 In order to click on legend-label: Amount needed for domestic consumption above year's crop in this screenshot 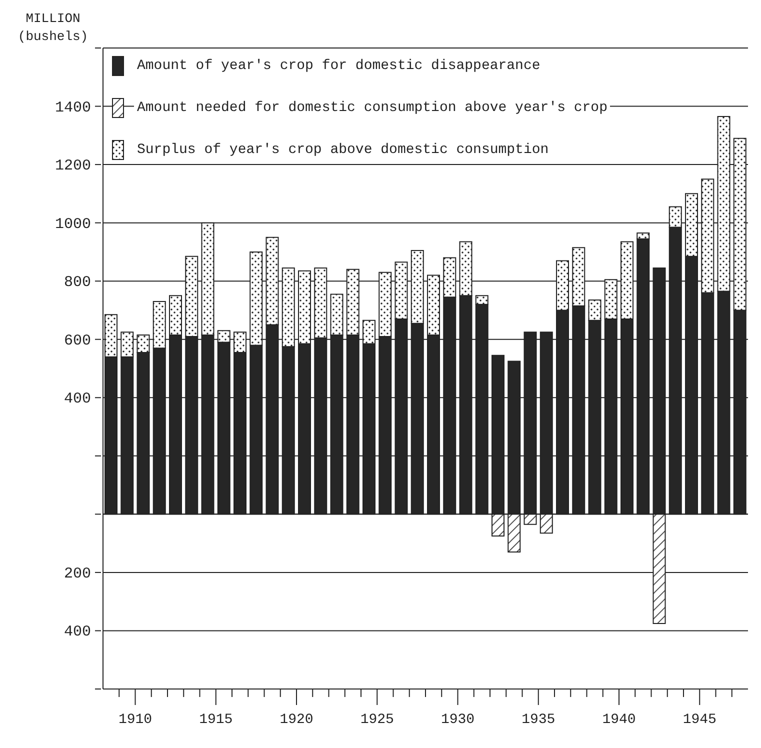, I will do `click(372, 108)`.